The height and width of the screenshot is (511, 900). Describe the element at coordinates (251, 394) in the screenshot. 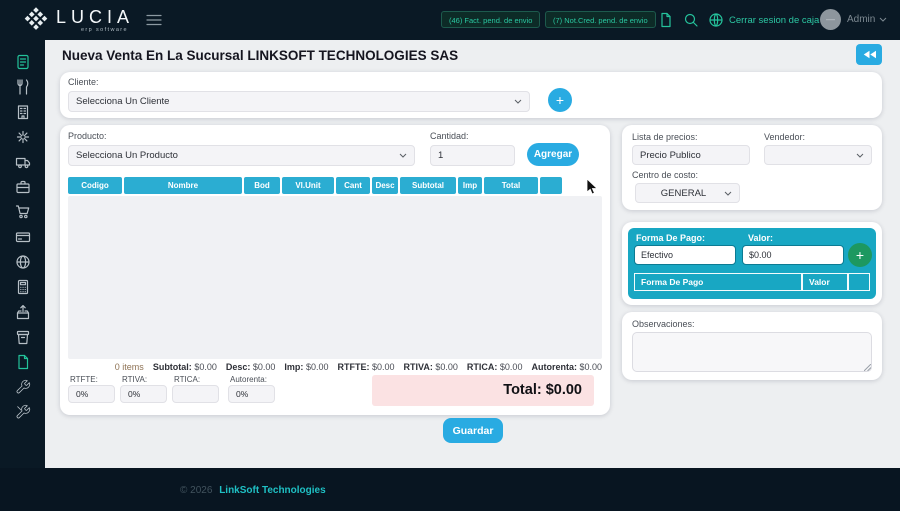

I see `autorenta-input` at that location.